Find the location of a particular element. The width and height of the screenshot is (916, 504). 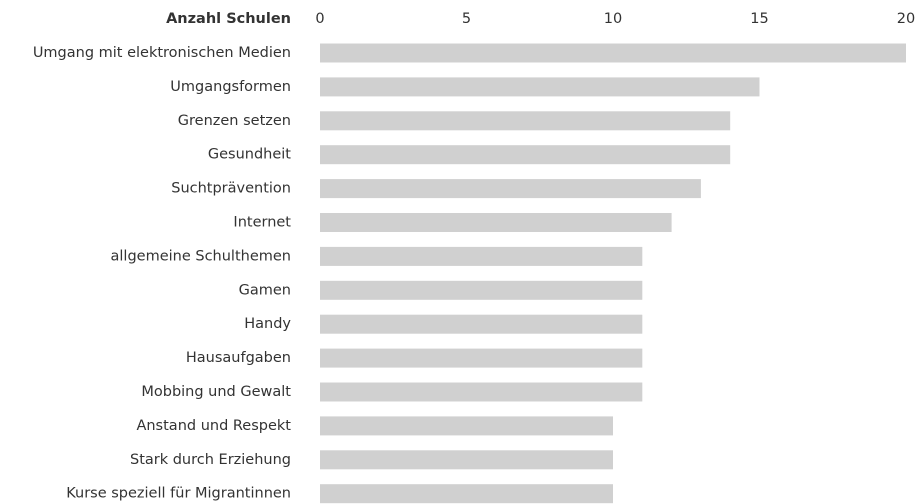

y-tick-label: Gesundheit is located at coordinates (249, 155).